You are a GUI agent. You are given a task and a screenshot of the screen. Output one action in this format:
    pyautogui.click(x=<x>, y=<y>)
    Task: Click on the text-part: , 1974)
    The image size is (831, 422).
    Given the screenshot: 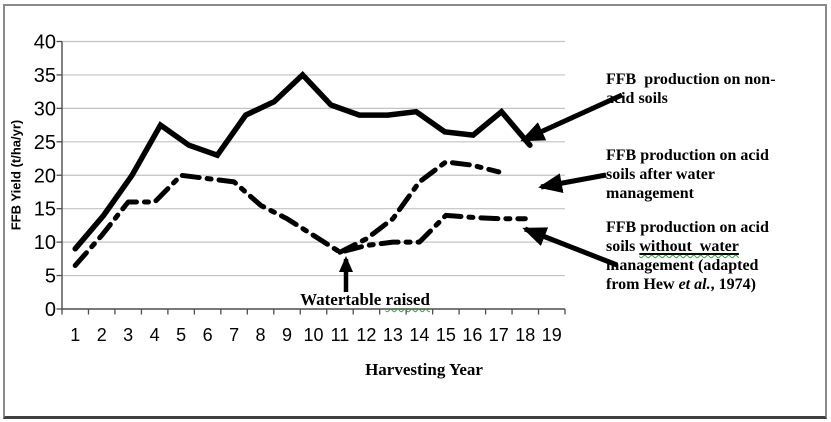 What is the action you would take?
    pyautogui.click(x=733, y=284)
    